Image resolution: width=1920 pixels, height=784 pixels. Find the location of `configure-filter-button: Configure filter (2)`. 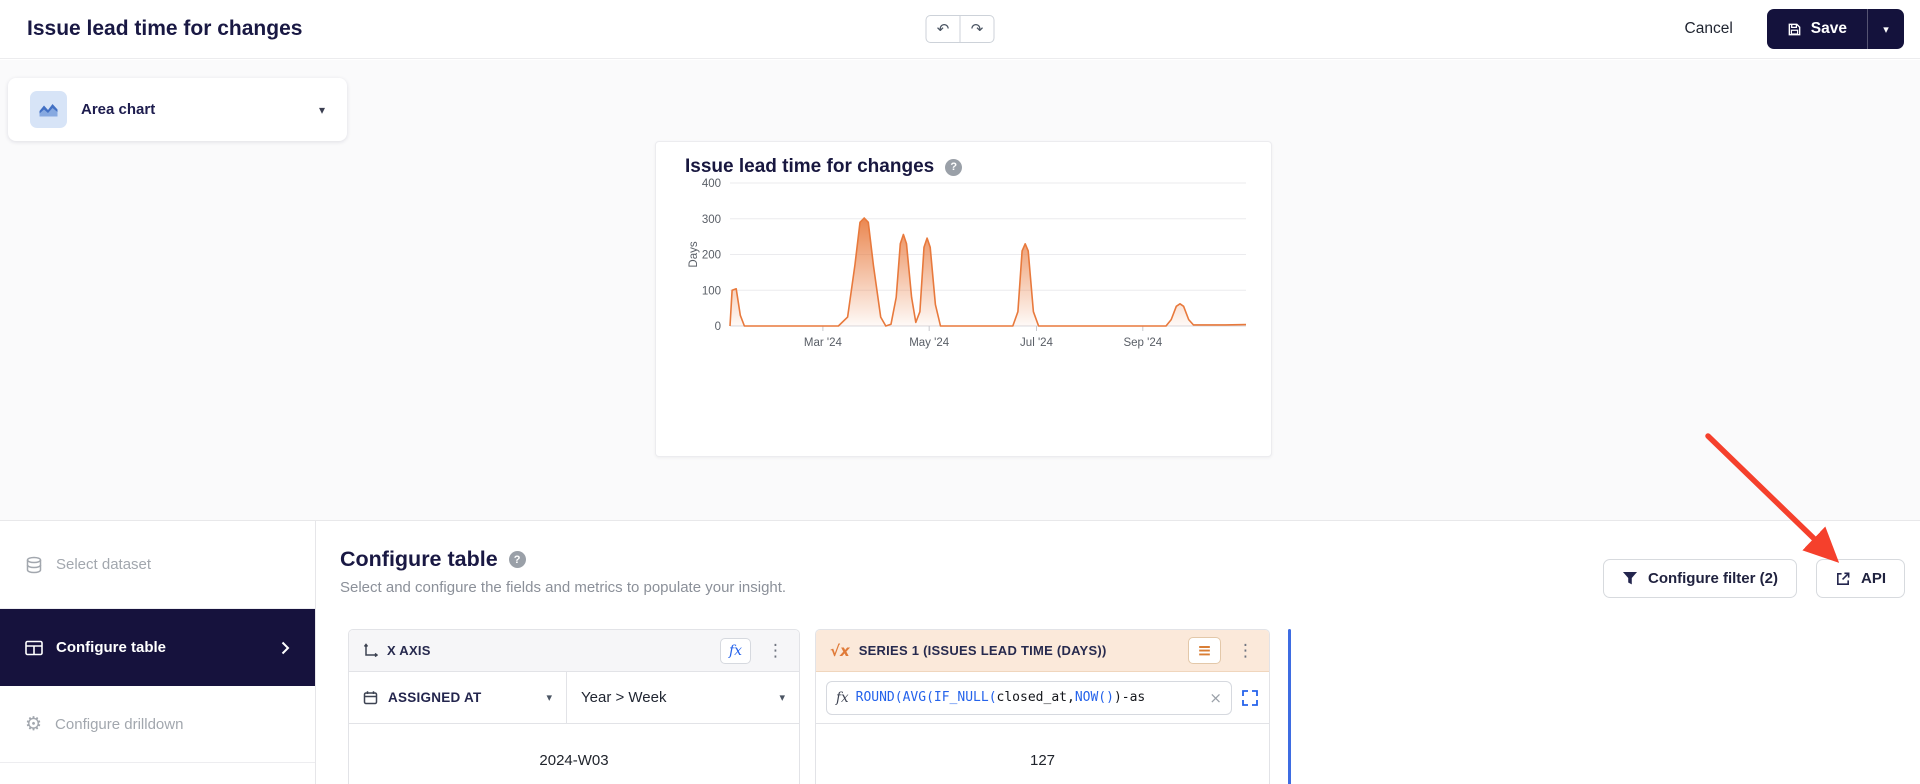

configure-filter-button: Configure filter (2) is located at coordinates (1699, 578).